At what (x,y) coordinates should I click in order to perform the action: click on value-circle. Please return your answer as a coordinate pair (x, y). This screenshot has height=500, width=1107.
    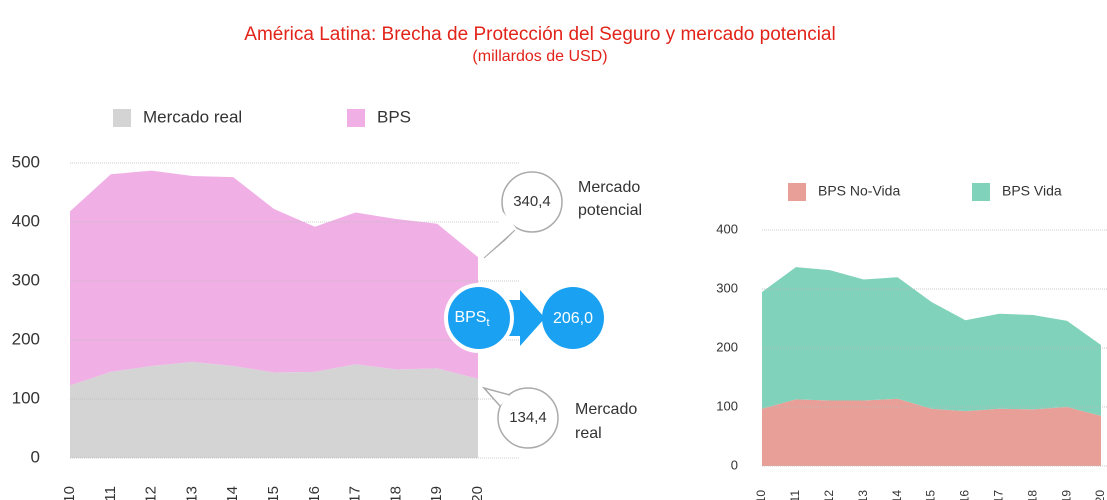
    Looking at the image, I should click on (573, 318).